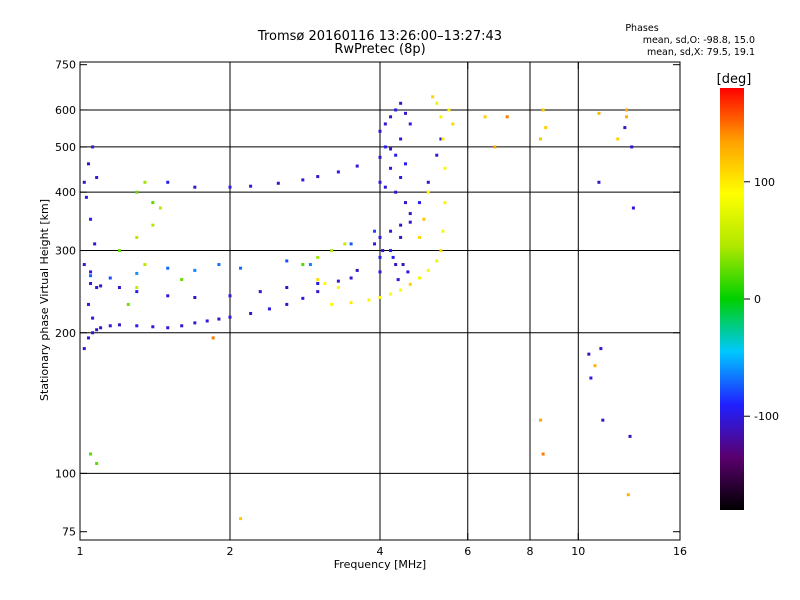  Describe the element at coordinates (761, 299) in the screenshot. I see `colorbar-ticks: 100 0 -100` at that location.